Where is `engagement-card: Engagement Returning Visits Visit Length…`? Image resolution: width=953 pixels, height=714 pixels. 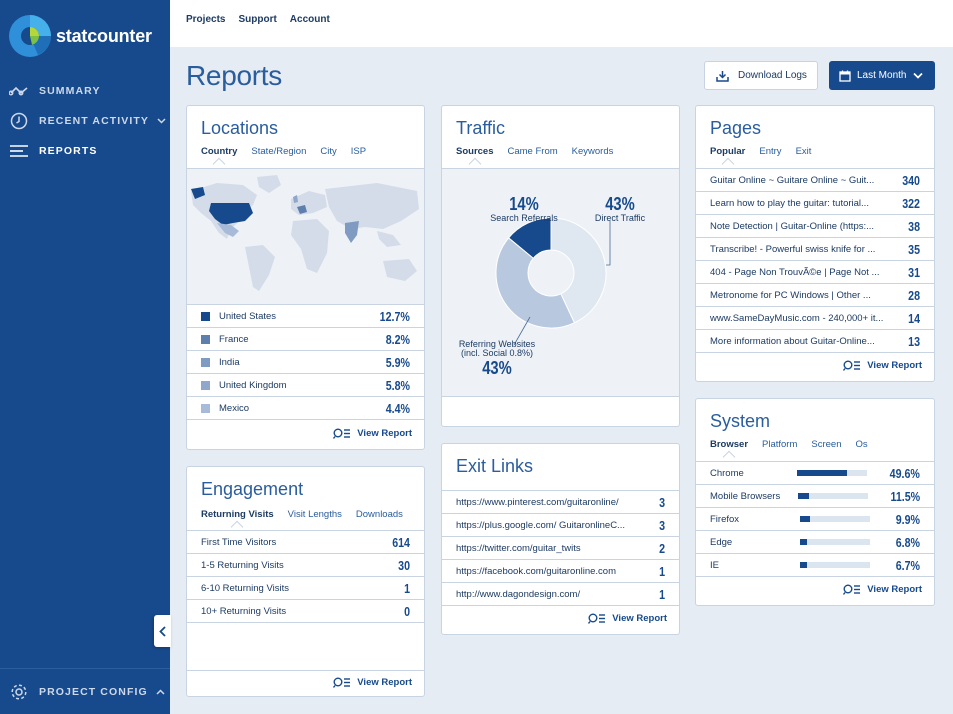
engagement-card: Engagement Returning Visits Visit Length… is located at coordinates (305, 581).